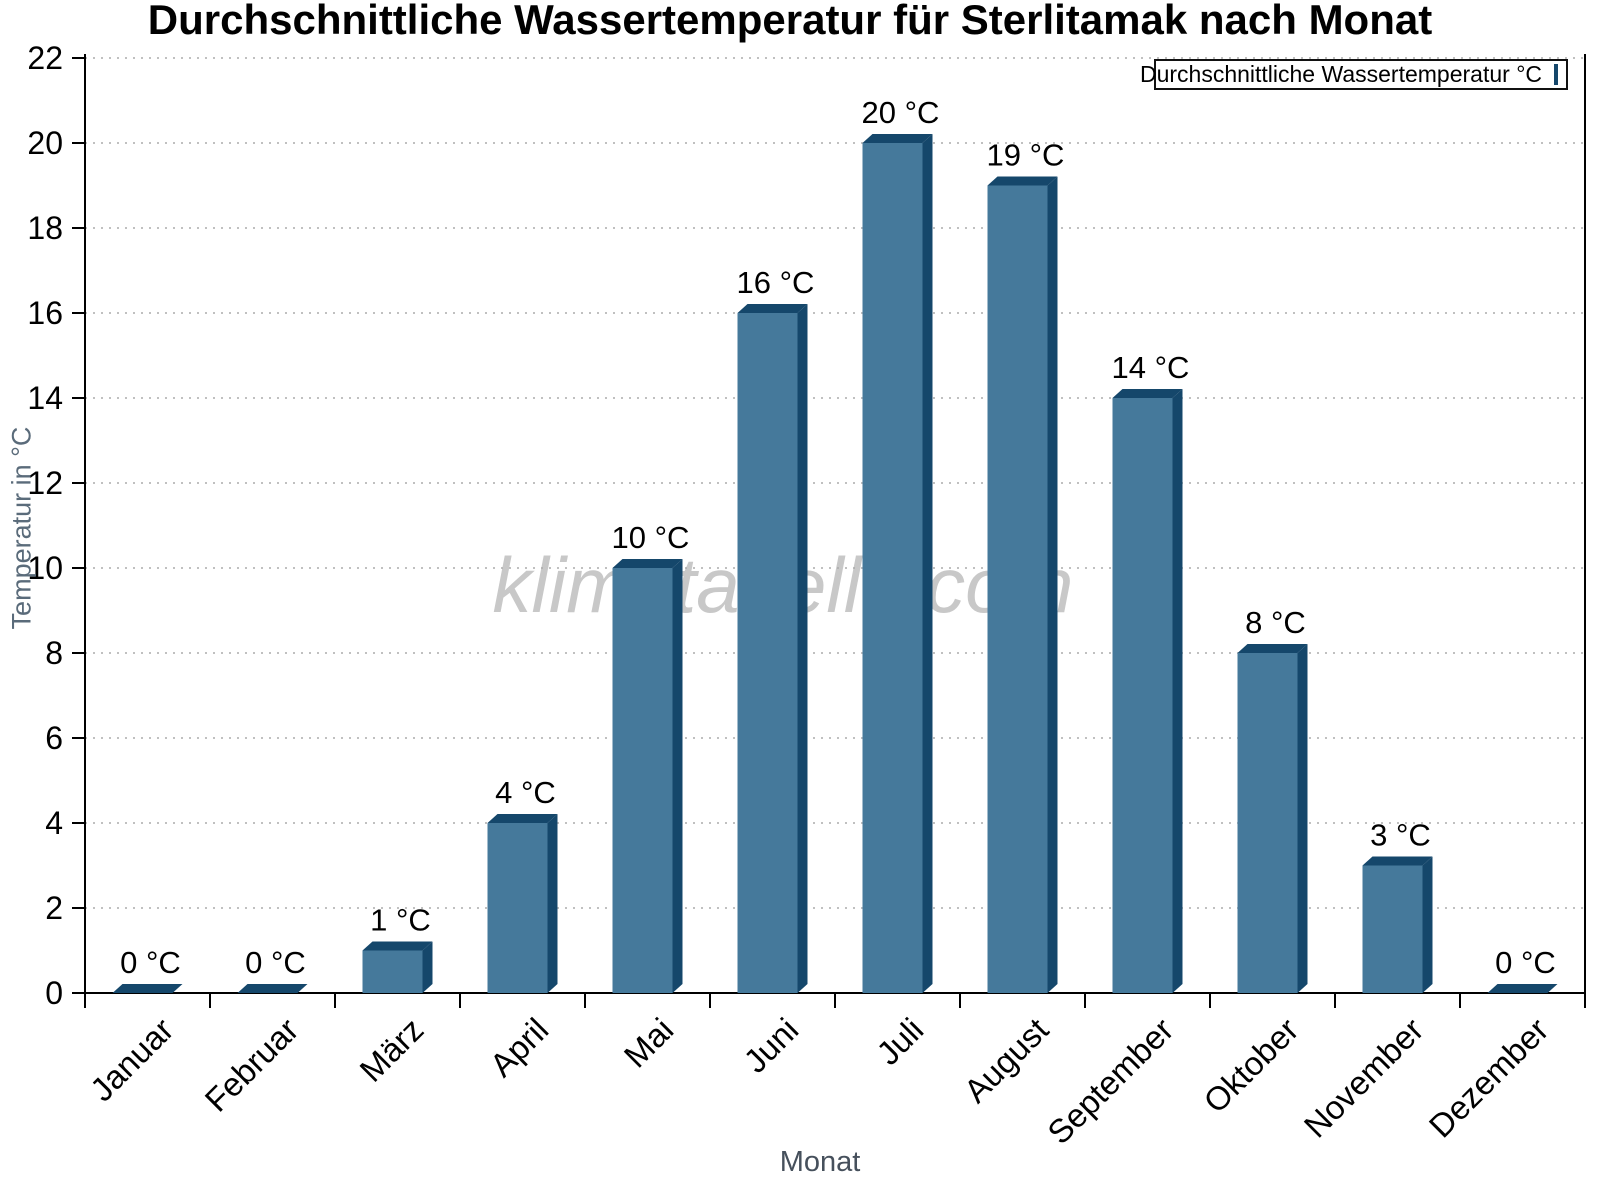  What do you see at coordinates (651, 537) in the screenshot?
I see `bar-value-label: 10 °C` at bounding box center [651, 537].